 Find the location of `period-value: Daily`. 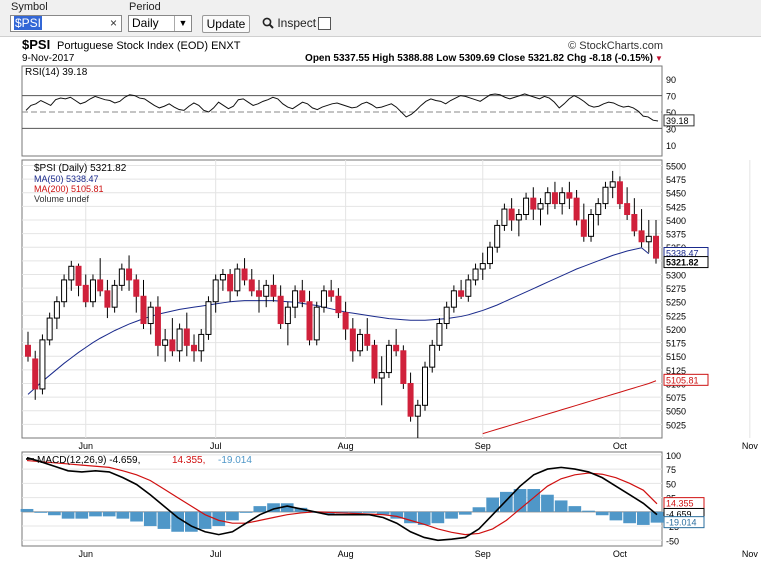

period-value: Daily is located at coordinates (145, 23).